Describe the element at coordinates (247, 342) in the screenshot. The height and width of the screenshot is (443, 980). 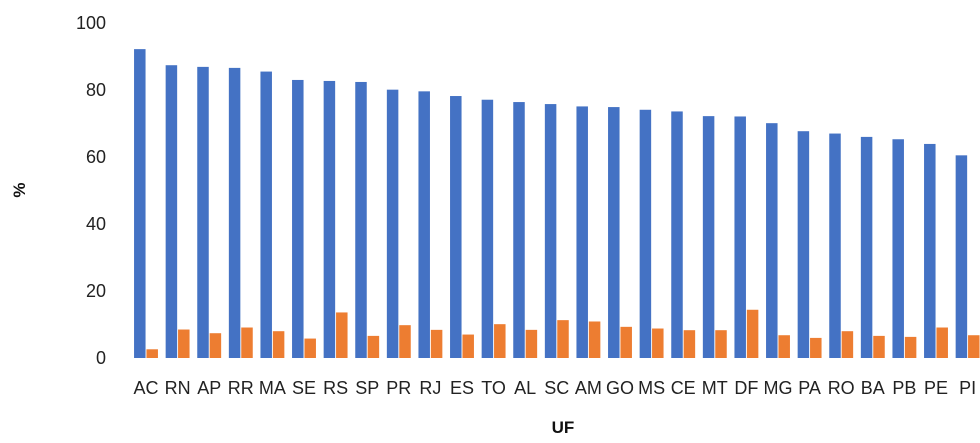
I see `bar-series2-RR` at that location.